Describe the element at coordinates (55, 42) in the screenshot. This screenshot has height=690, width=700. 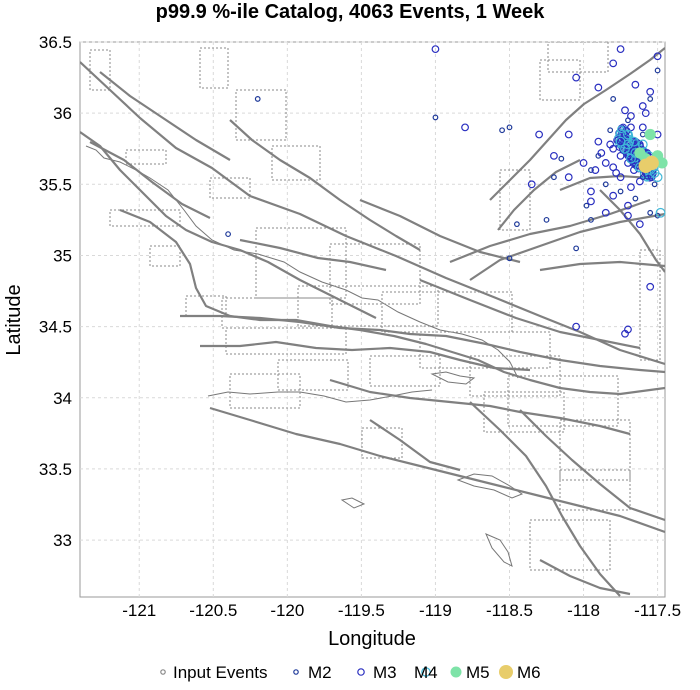
I see `y-tick-label: 36.5` at that location.